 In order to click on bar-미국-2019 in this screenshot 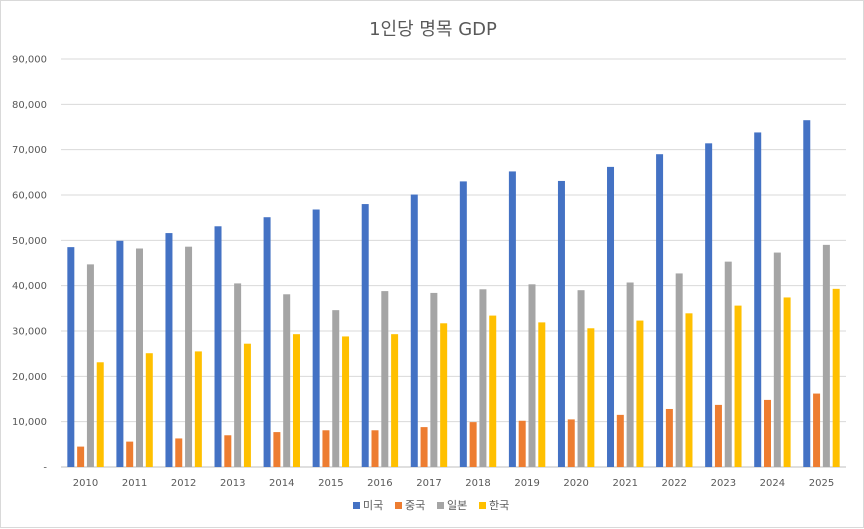, I will do `click(512, 319)`.